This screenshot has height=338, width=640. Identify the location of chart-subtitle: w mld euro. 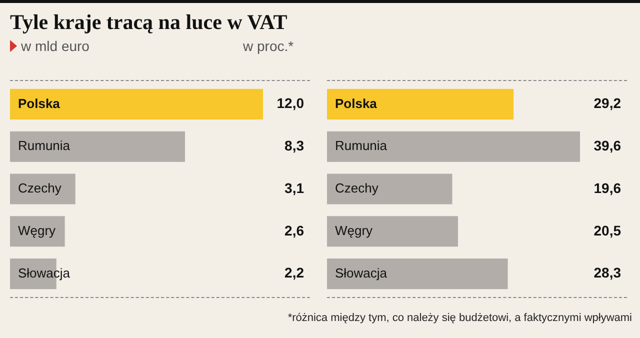
(55, 46).